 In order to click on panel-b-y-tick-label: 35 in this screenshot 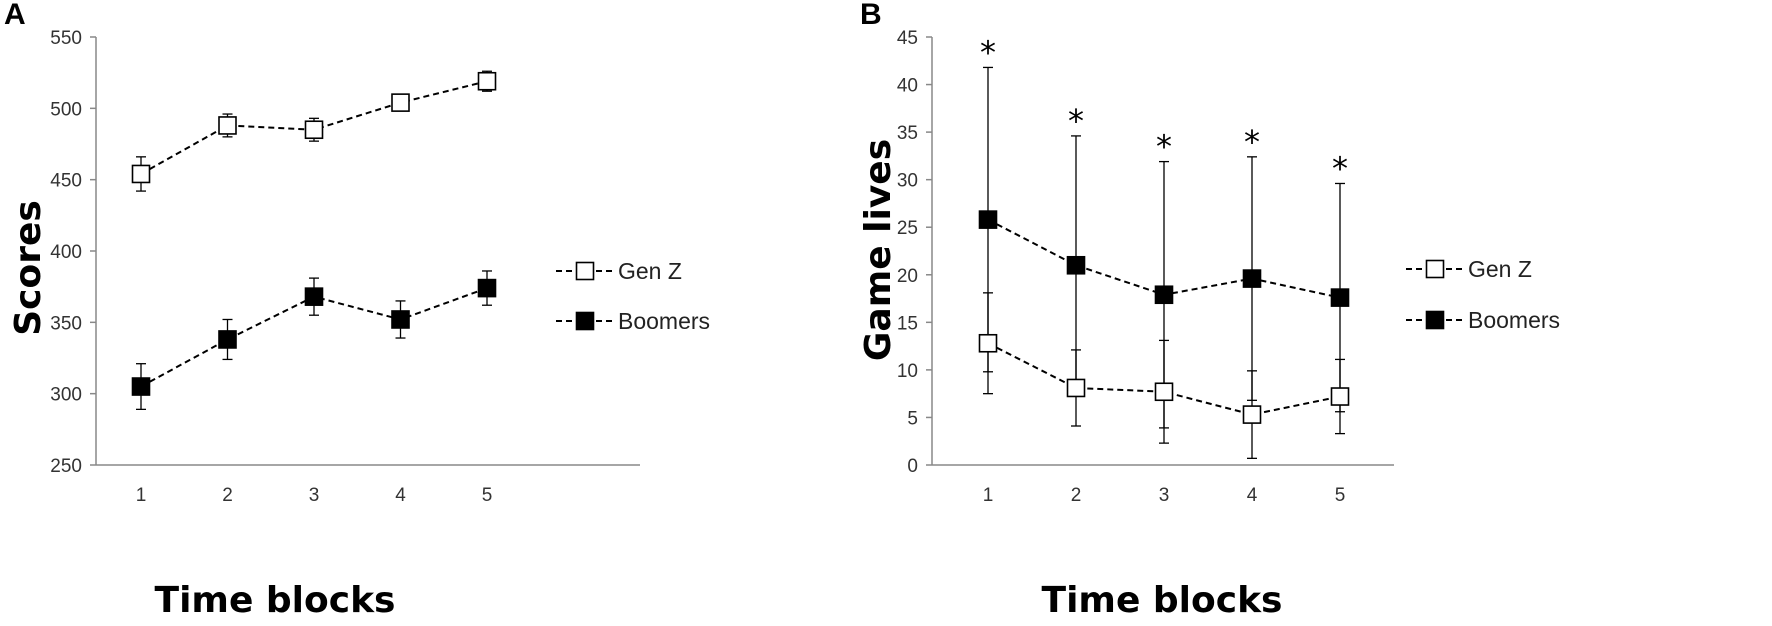, I will do `click(907, 133)`.